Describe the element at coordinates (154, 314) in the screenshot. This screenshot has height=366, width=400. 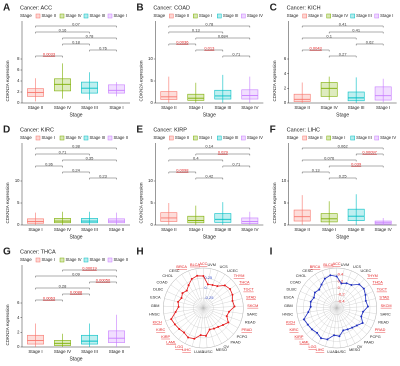
I see `category-label: HNSC` at that location.